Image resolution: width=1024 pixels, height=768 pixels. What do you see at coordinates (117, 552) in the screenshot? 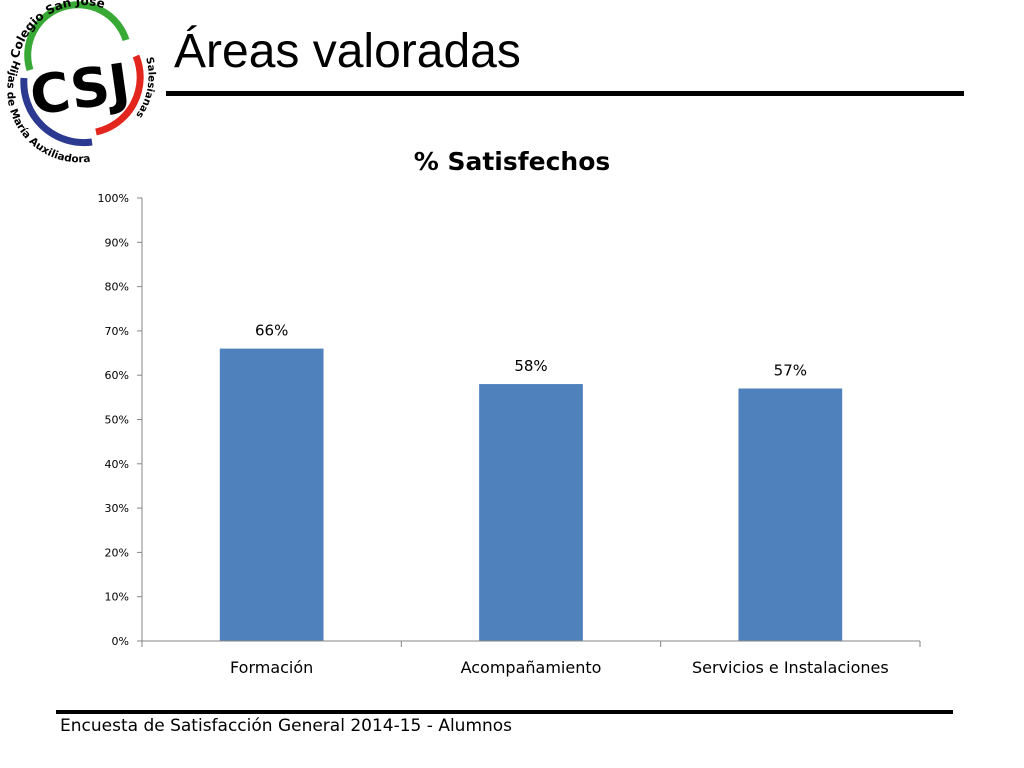
I see `y-tick-label: 20%` at bounding box center [117, 552].